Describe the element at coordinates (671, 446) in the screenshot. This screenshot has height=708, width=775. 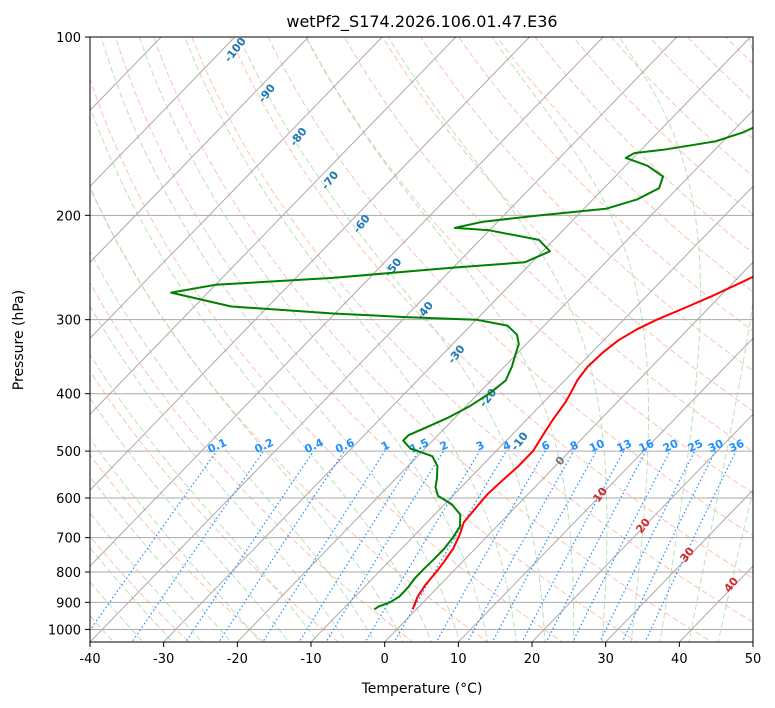
I see `mixing-ratio-label: 20` at that location.